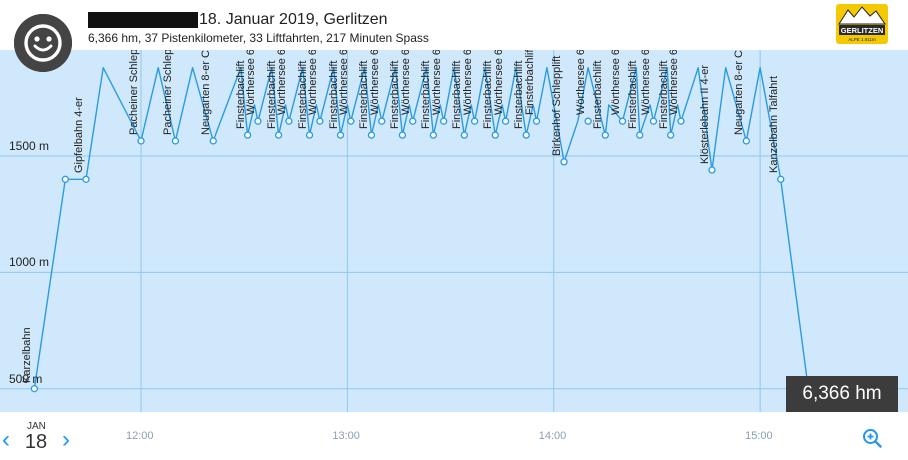 This screenshot has width=908, height=460. Describe the element at coordinates (872, 438) in the screenshot. I see `zoom-in-icon` at that location.